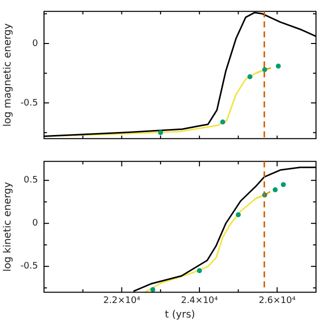  What do you see at coordinates (199, 301) in the screenshot?
I see `x-tick-label: 2.4×10⁴` at bounding box center [199, 301].